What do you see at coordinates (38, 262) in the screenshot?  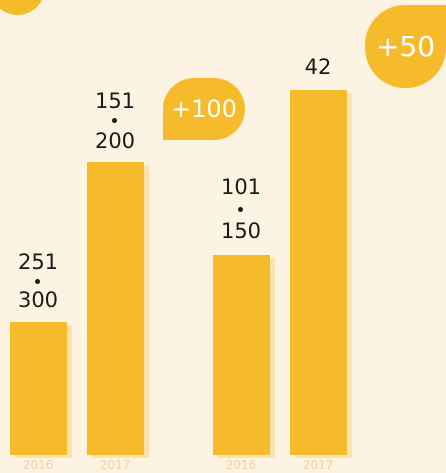 I see `bar-label: 251` at bounding box center [38, 262].